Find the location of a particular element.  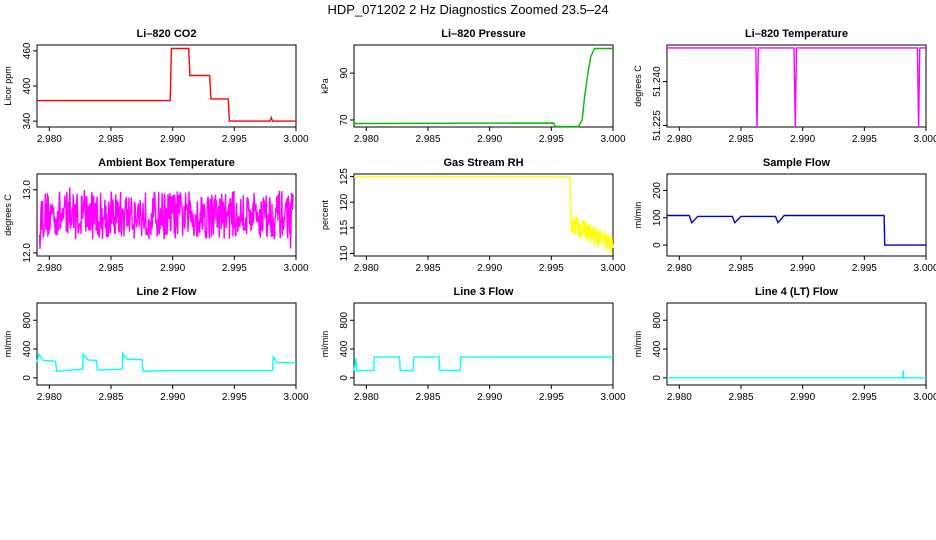

y-tick-label: 120 is located at coordinates (344, 201).